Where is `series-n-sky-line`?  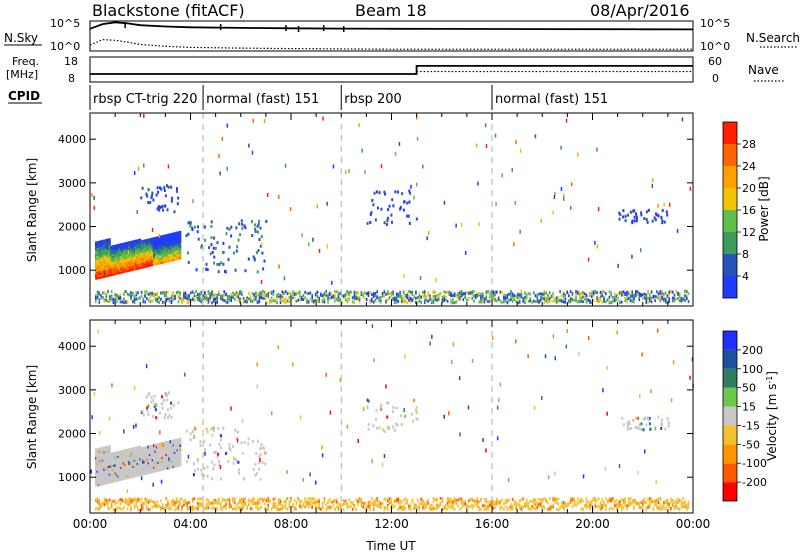
series-n-sky-line is located at coordinates (391, 26).